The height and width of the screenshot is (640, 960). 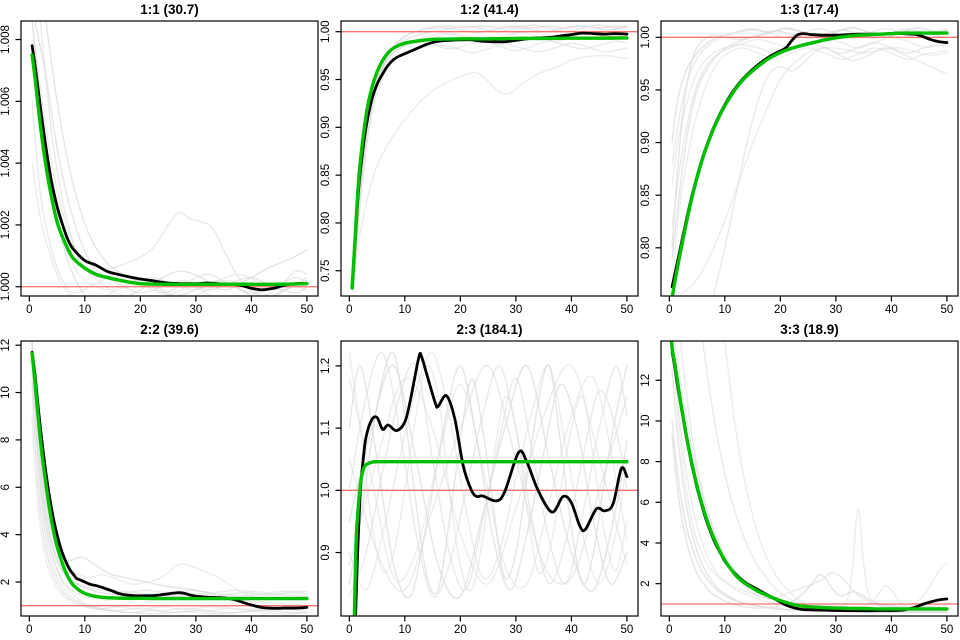 I want to click on y-tick-label: 1.1, so click(x=326, y=428).